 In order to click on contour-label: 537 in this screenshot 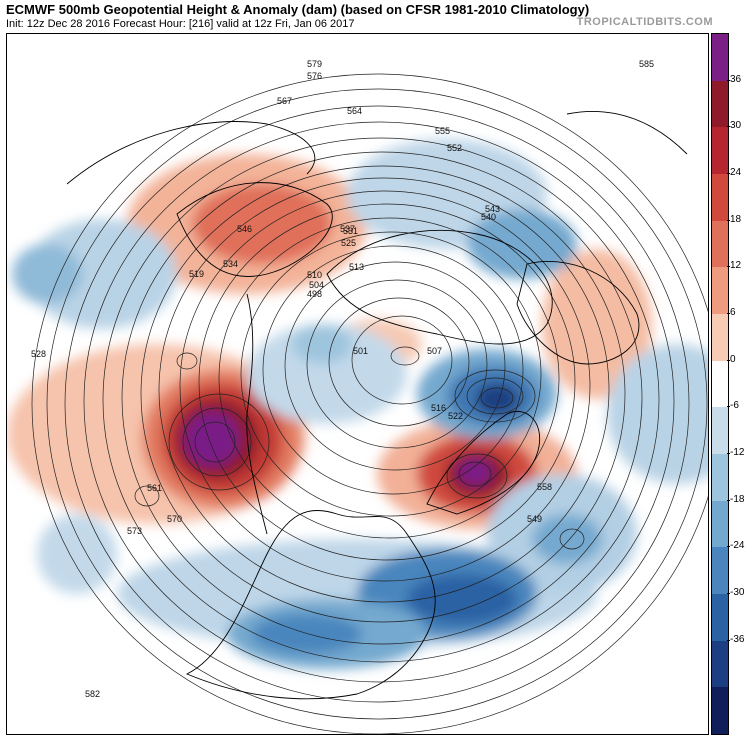, I will do `click(347, 229)`.